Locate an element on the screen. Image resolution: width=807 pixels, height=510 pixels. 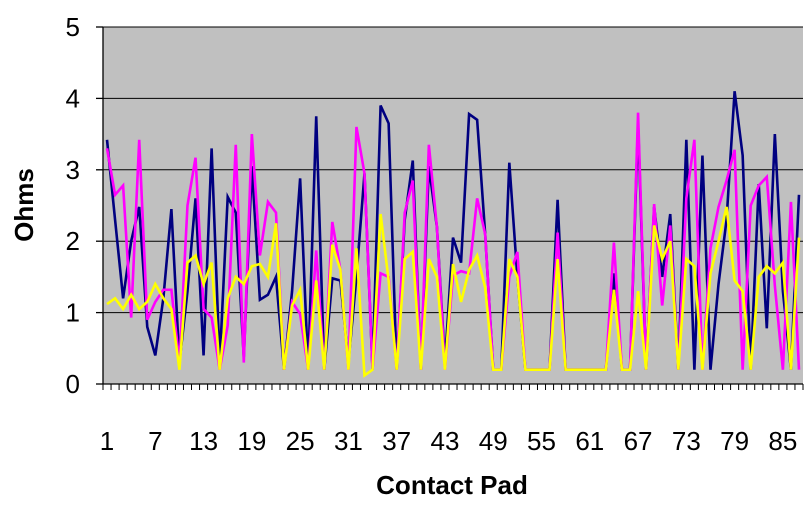
x-tick-label: 19 is located at coordinates (251, 441).